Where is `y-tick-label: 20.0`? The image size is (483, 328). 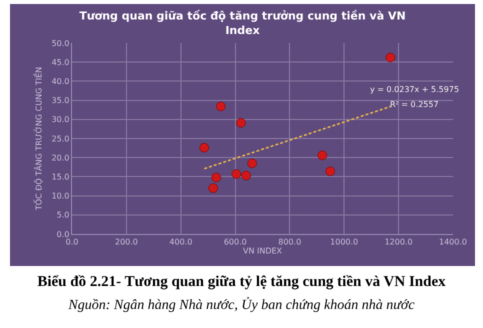 y-tick-label: 20.0 is located at coordinates (61, 157).